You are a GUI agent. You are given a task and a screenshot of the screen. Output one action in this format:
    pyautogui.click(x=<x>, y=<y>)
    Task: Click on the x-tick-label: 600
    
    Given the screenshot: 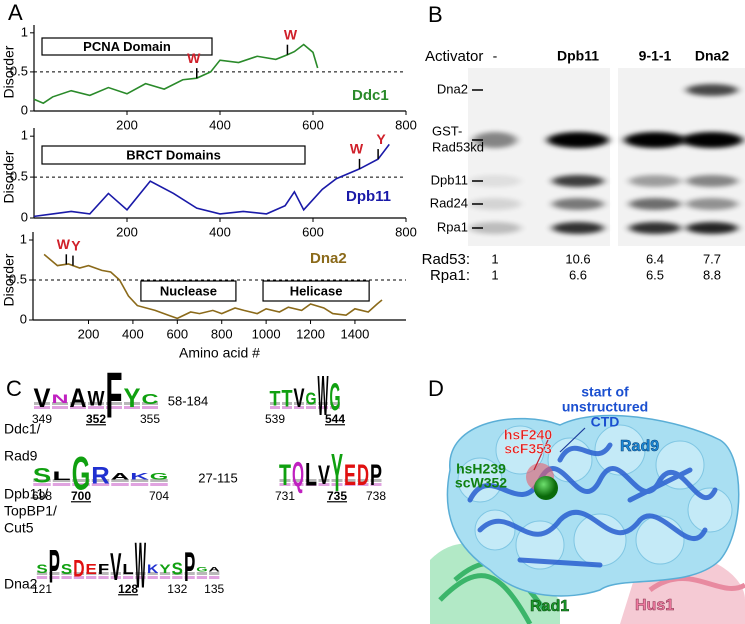 What is the action you would take?
    pyautogui.click(x=177, y=333)
    